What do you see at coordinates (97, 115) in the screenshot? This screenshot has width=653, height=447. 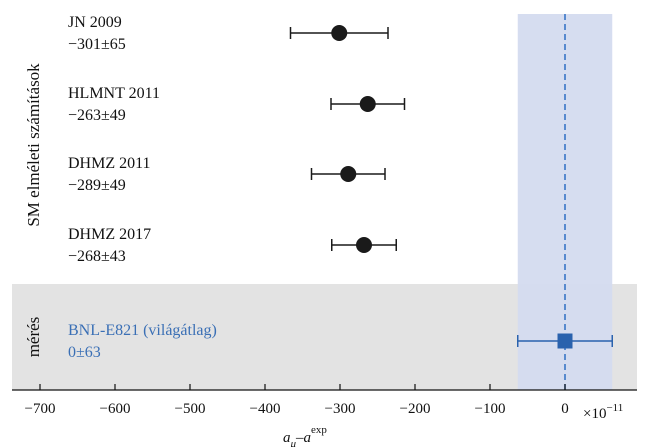 I see `point-value-label: −263±49` at bounding box center [97, 115].